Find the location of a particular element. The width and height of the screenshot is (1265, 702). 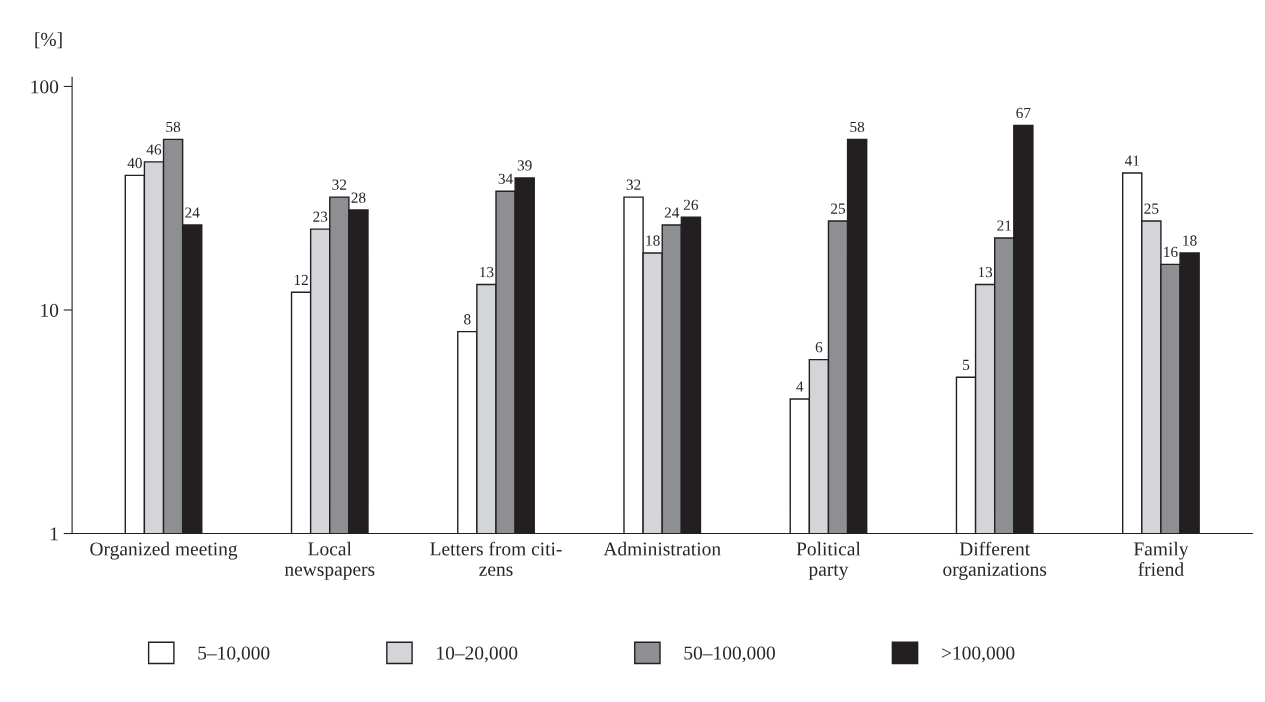

y-tick-label: 1 is located at coordinates (54, 534).